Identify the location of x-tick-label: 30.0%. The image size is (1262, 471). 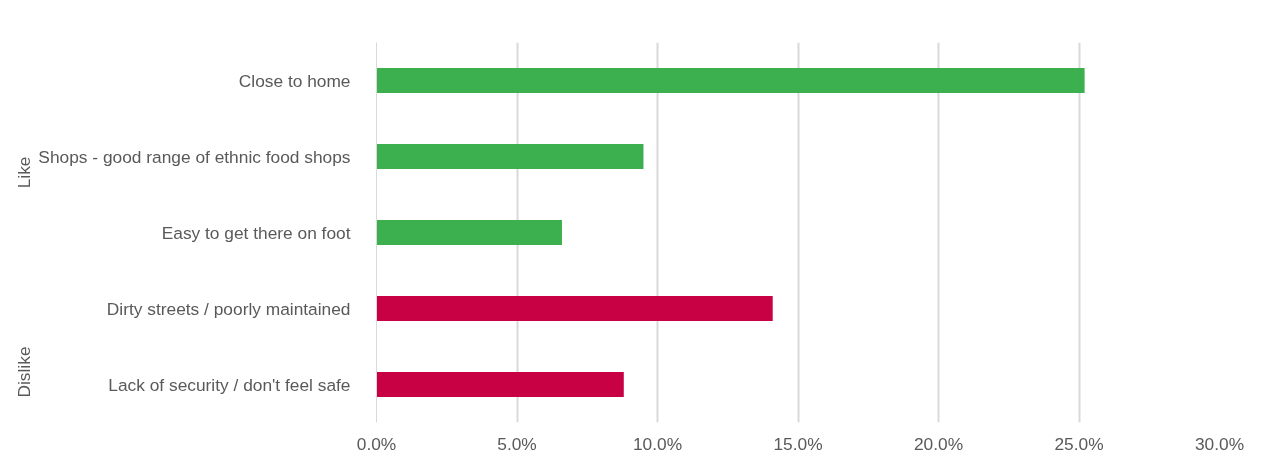
(1219, 443).